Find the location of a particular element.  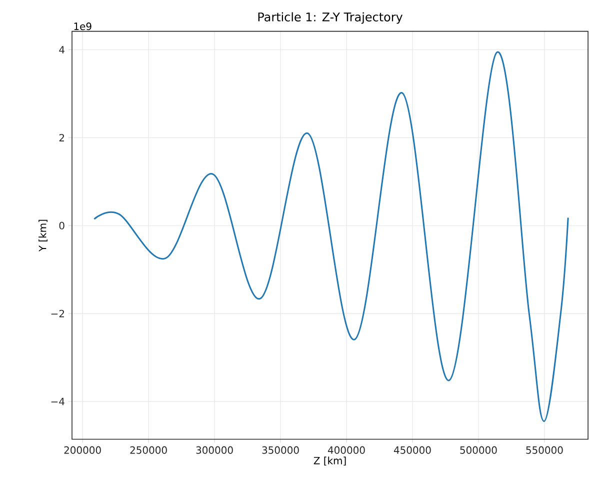

x-tick-label: 350000 is located at coordinates (280, 450).